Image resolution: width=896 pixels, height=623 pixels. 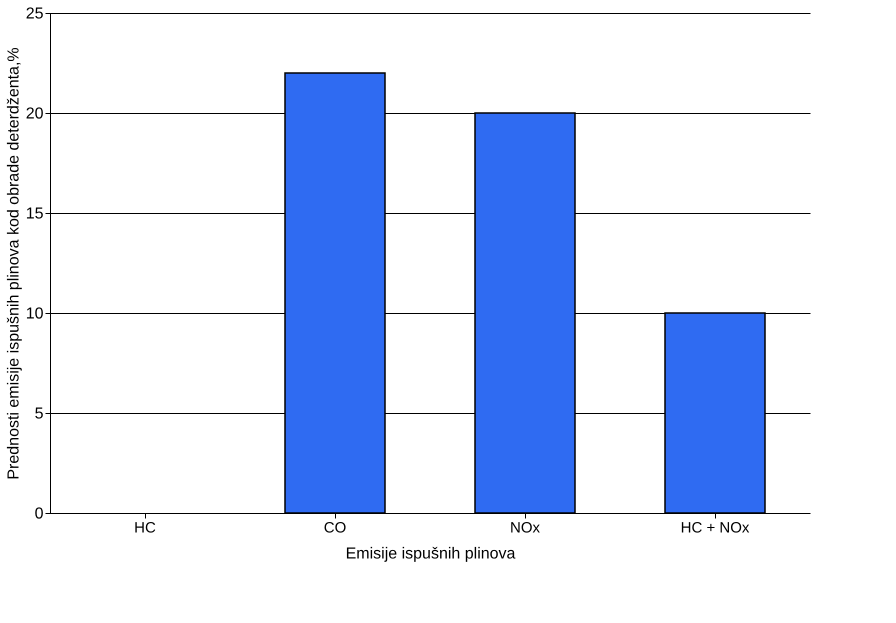 I want to click on y-tick-label: 20, so click(x=35, y=114).